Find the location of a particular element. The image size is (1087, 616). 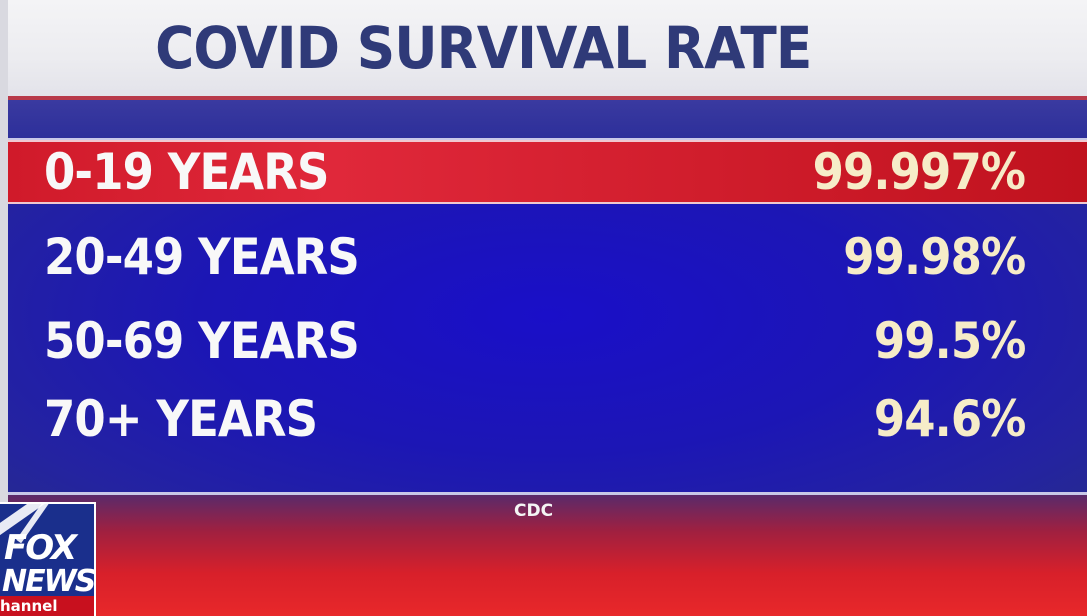

network-logo: FOX NEWS hannel is located at coordinates (48, 559).